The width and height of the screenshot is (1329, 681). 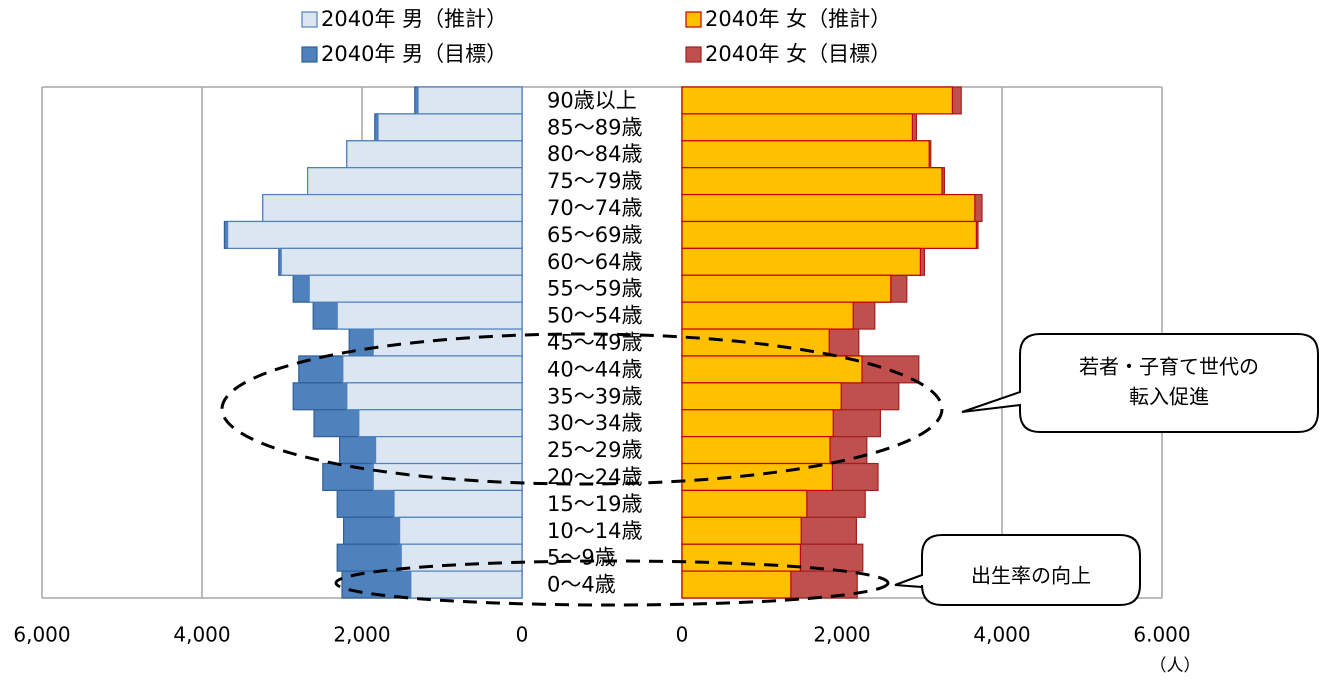 What do you see at coordinates (594, 450) in the screenshot?
I see `category-label: 25～29歳` at bounding box center [594, 450].